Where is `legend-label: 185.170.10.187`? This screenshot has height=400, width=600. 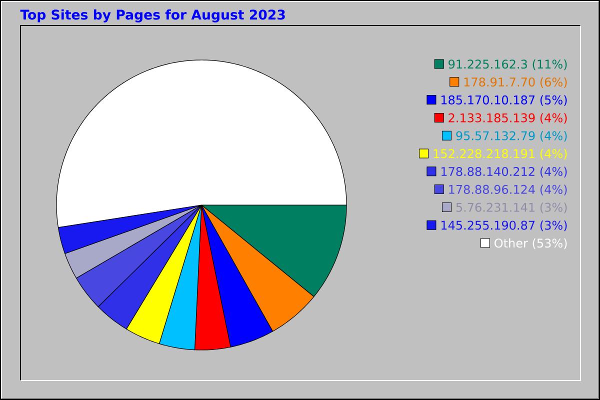 legend-label: 185.170.10.187 is located at coordinates (488, 99).